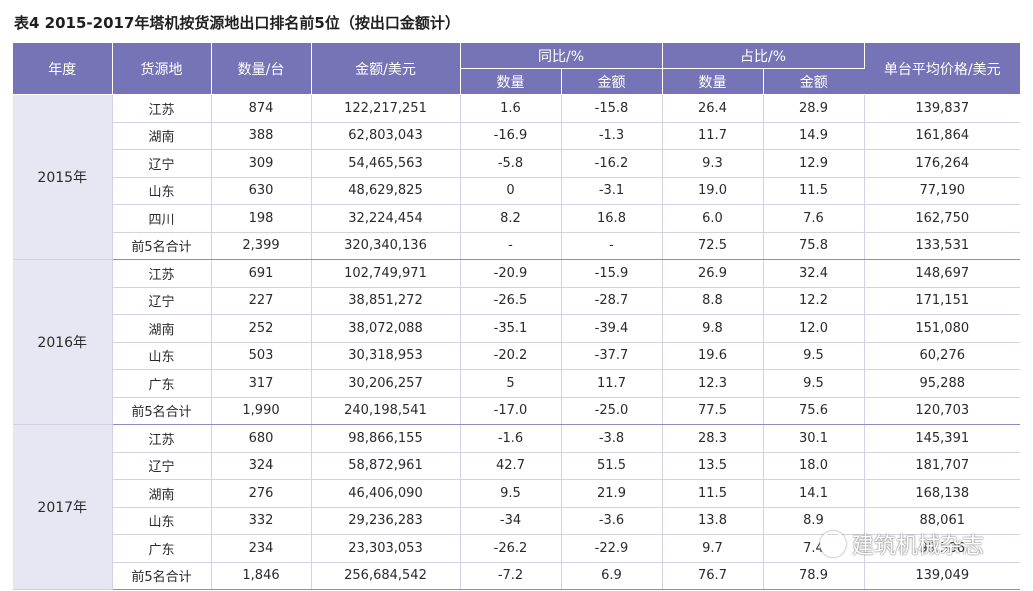 This screenshot has width=1033, height=591. What do you see at coordinates (511, 576) in the screenshot?
I see `yoy-quantity-cell: -7.2` at bounding box center [511, 576].